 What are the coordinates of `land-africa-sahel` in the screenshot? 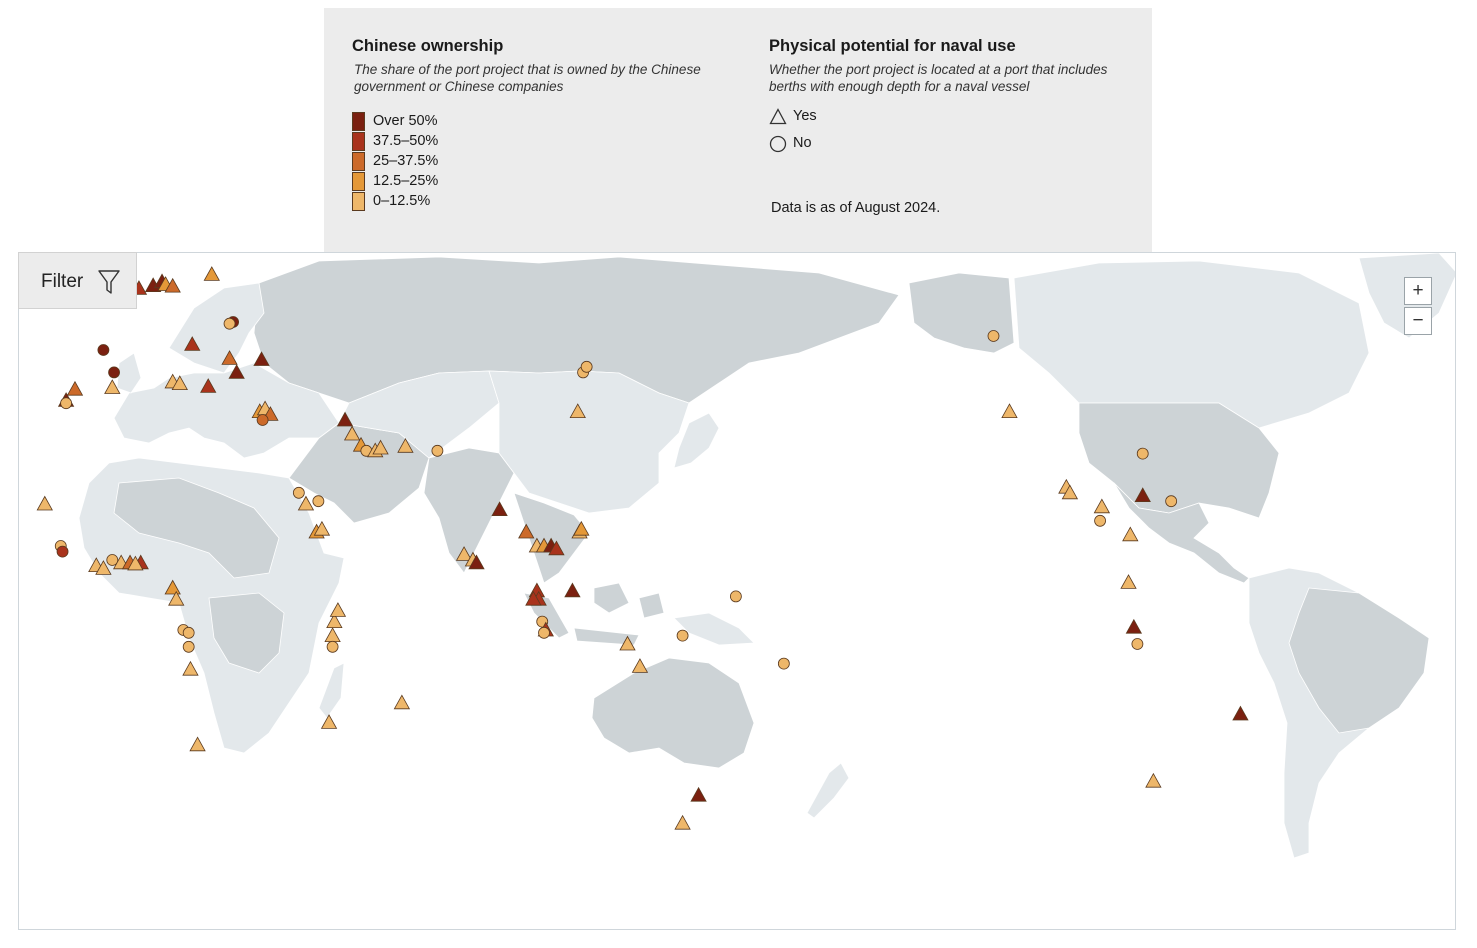 It's located at (196, 528).